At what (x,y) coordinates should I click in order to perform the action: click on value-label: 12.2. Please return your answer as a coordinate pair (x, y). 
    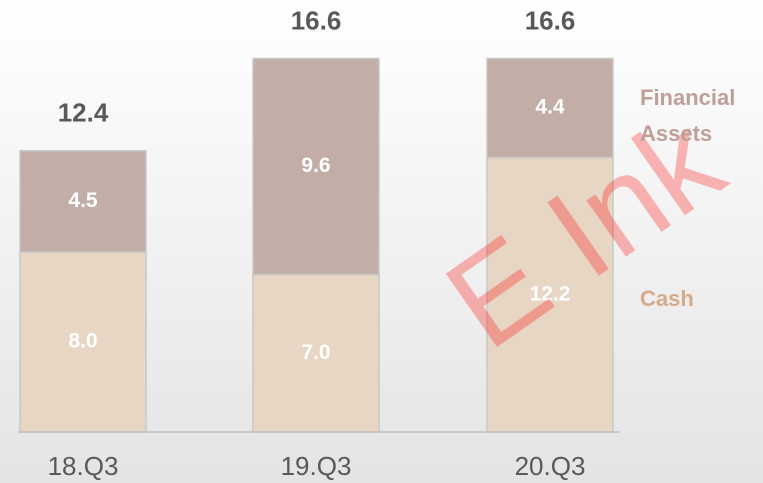
    Looking at the image, I should click on (550, 293).